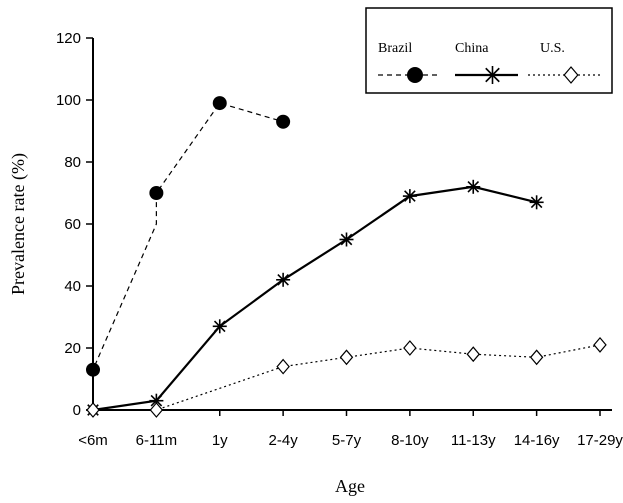 This screenshot has height=503, width=623. Describe the element at coordinates (72, 348) in the screenshot. I see `y-tick-label: 20` at that location.